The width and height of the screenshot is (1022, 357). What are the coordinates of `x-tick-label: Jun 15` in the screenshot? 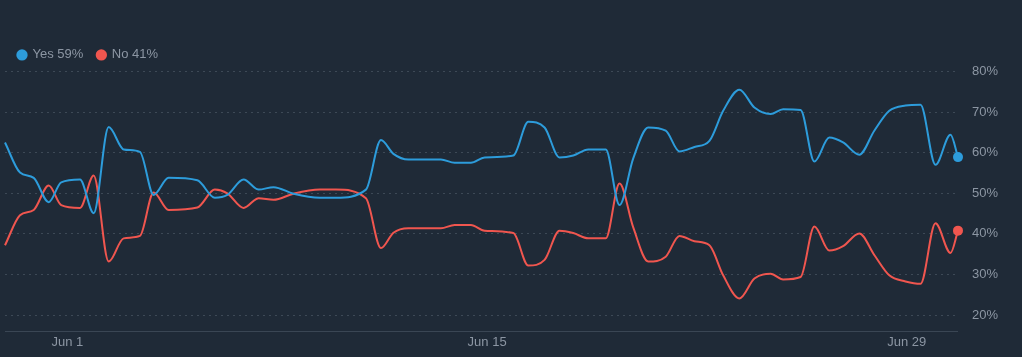 It's located at (487, 341).